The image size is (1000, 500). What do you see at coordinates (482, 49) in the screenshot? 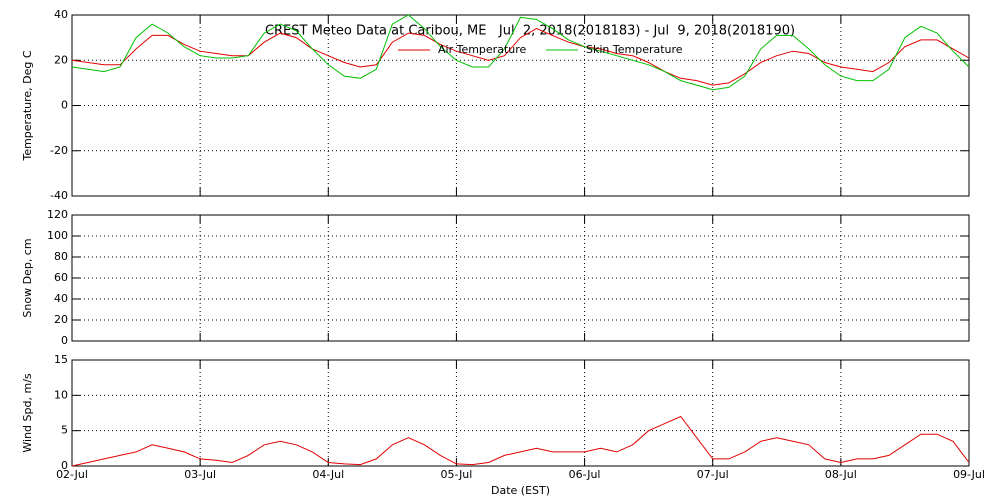
I see `legend-label: Air Temperature` at bounding box center [482, 49].